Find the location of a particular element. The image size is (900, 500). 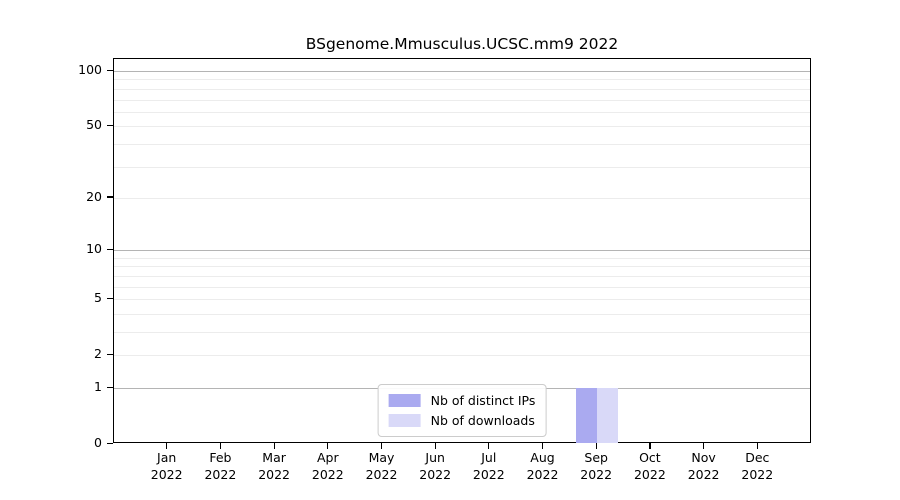

x-tick-label: Aug 2022 is located at coordinates (542, 466).